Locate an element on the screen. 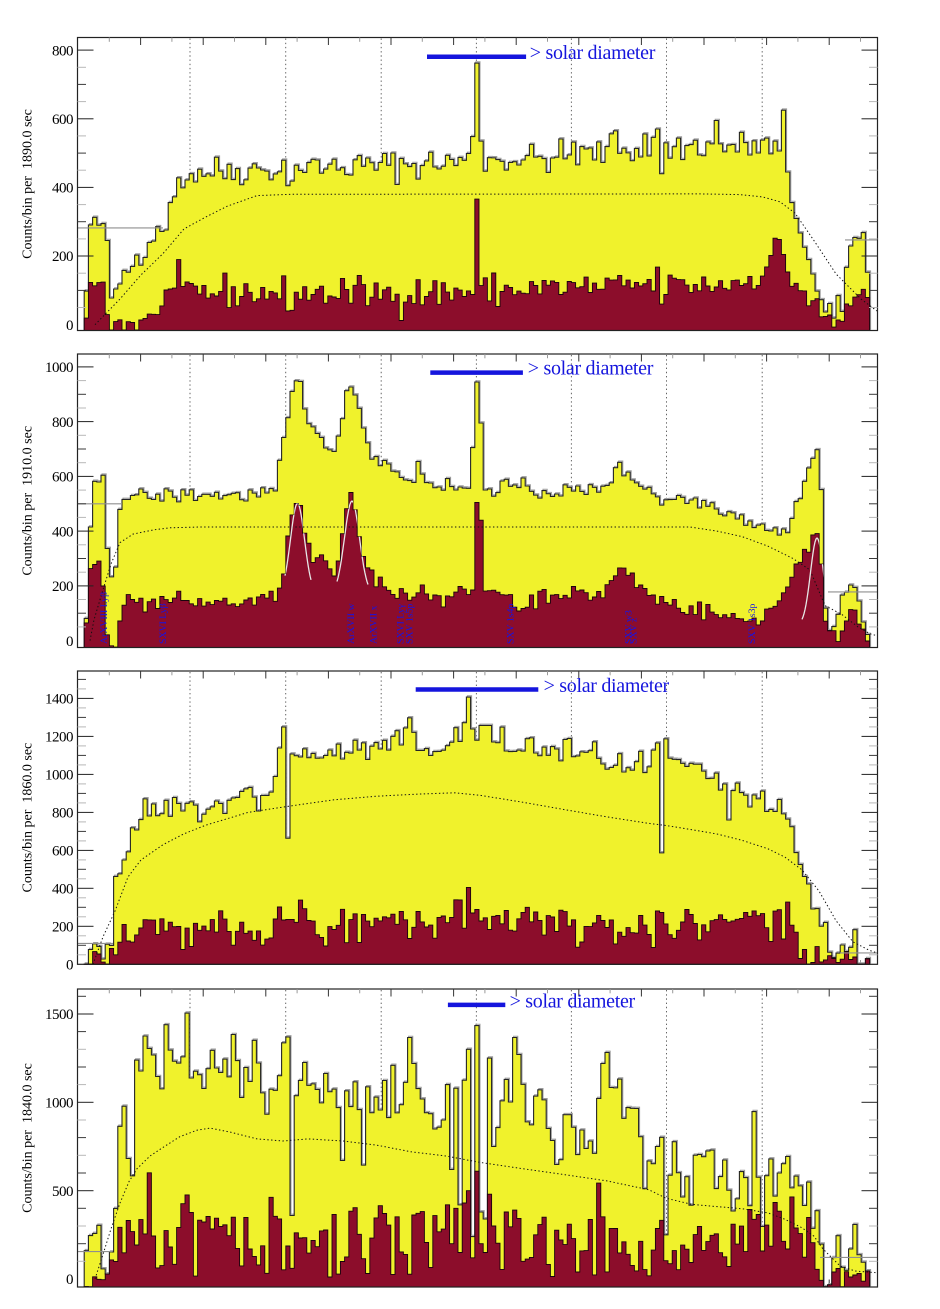  svg-text: SXVI Lyβ is located at coordinates (163, 623).